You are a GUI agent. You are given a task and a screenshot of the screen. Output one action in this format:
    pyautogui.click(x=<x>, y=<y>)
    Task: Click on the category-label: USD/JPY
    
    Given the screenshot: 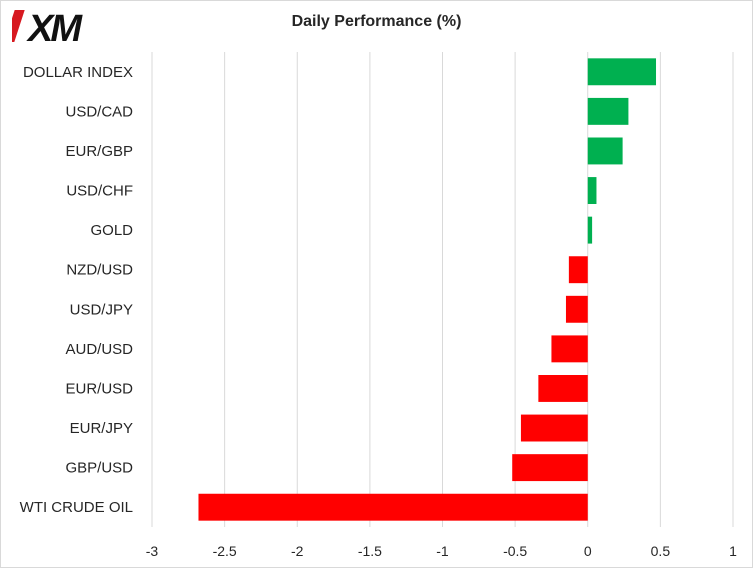 What is the action you would take?
    pyautogui.click(x=101, y=309)
    